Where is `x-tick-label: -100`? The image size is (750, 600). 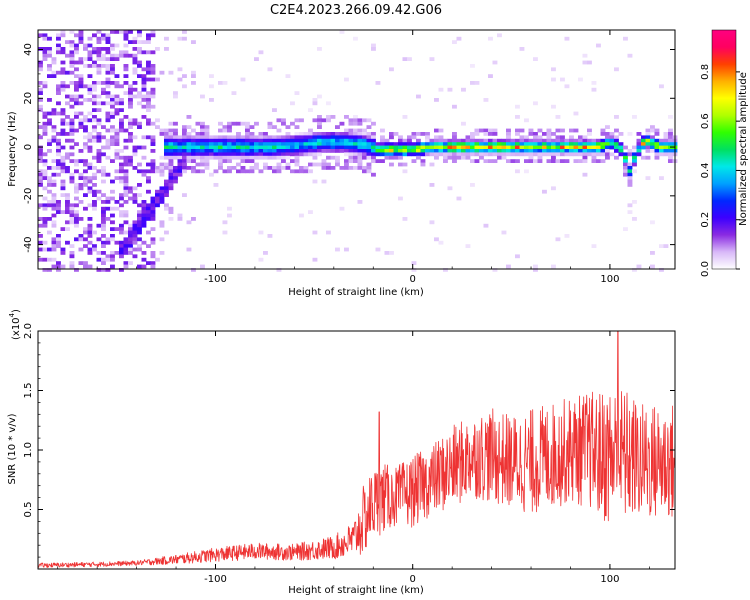 x-tick-label: -100 is located at coordinates (215, 579).